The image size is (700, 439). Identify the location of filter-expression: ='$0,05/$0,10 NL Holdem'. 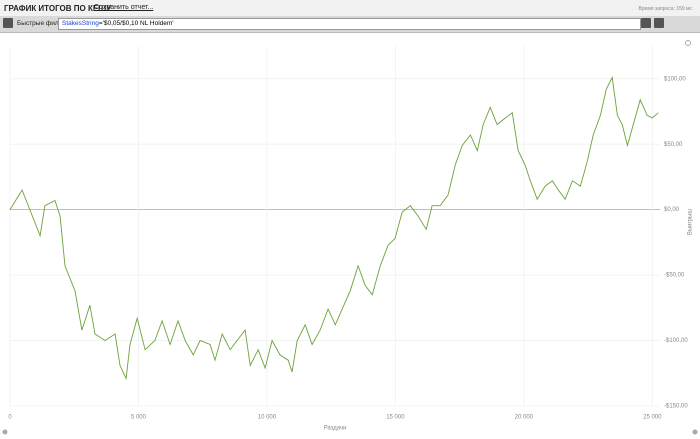
(136, 23).